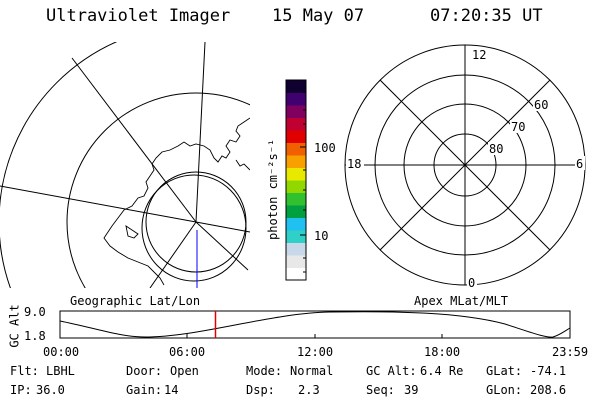 The width and height of the screenshot is (600, 400). I want to click on ip-value: 36.0, so click(50, 390).